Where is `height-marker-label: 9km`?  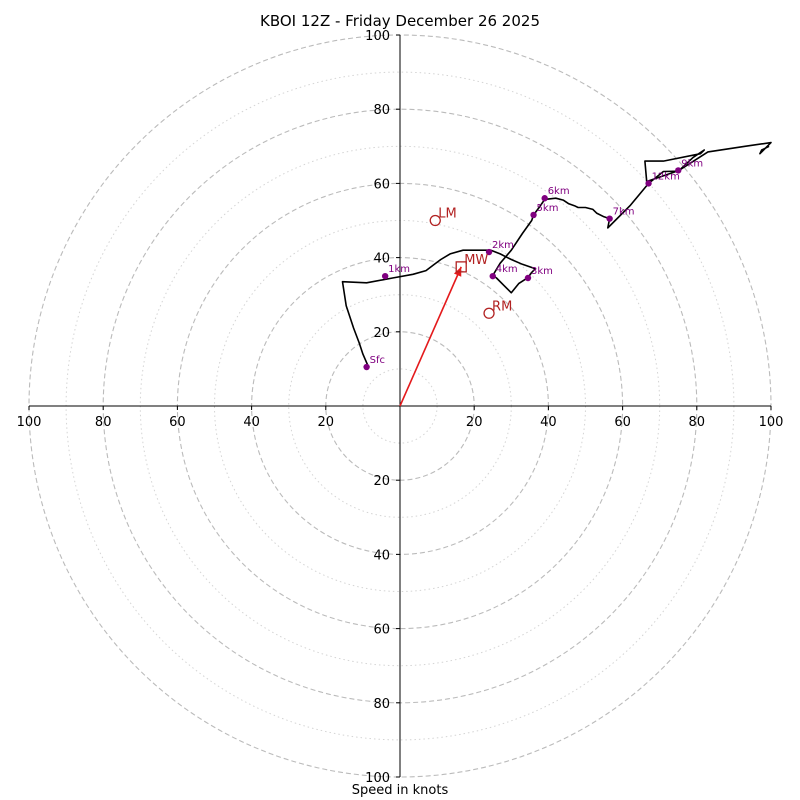
height-marker-label: 9km is located at coordinates (692, 163).